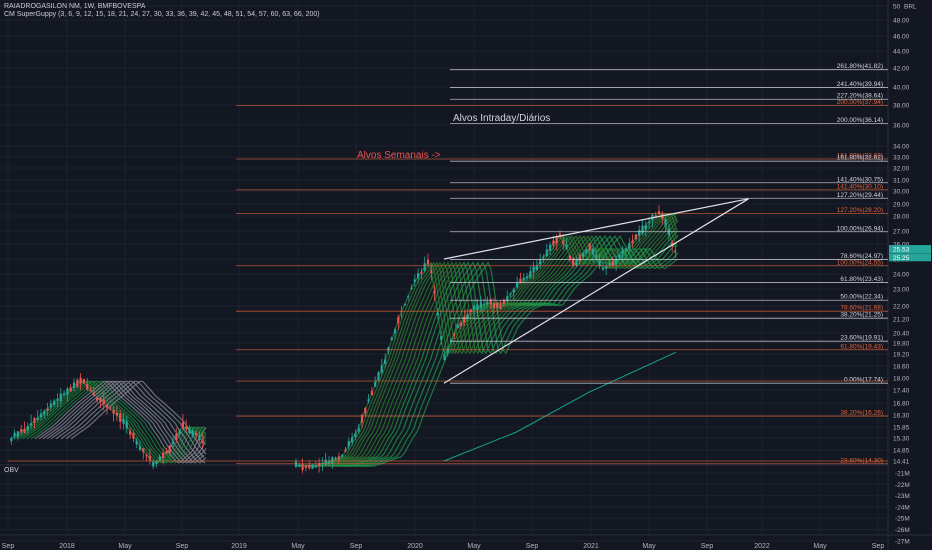  I want to click on obv-tick-label: -26M, so click(902, 530).